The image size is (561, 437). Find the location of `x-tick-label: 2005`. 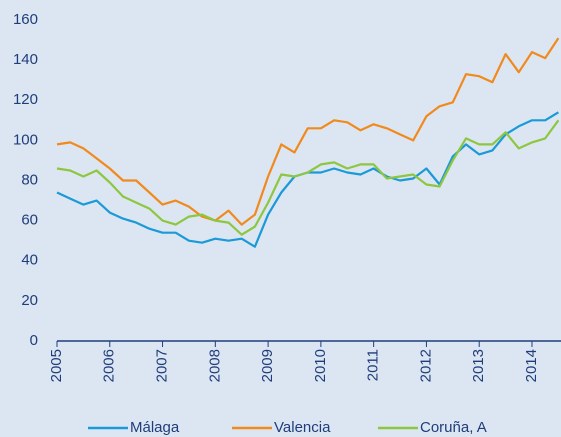

x-tick-label: 2005 is located at coordinates (56, 365).